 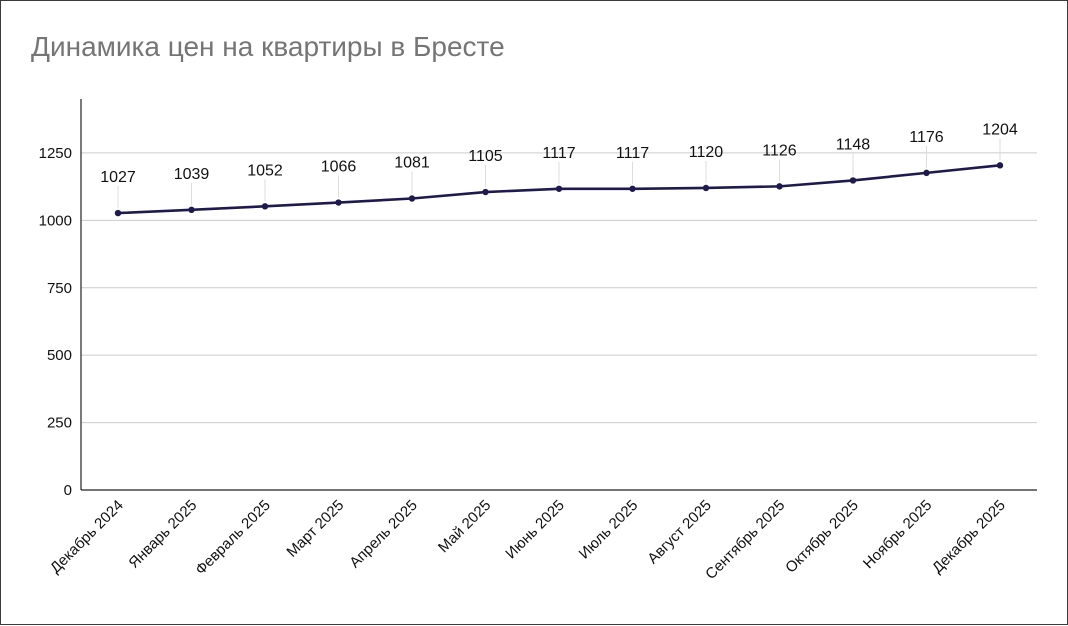 I want to click on x-tick-label: Ноябрь 2025, so click(x=897, y=534).